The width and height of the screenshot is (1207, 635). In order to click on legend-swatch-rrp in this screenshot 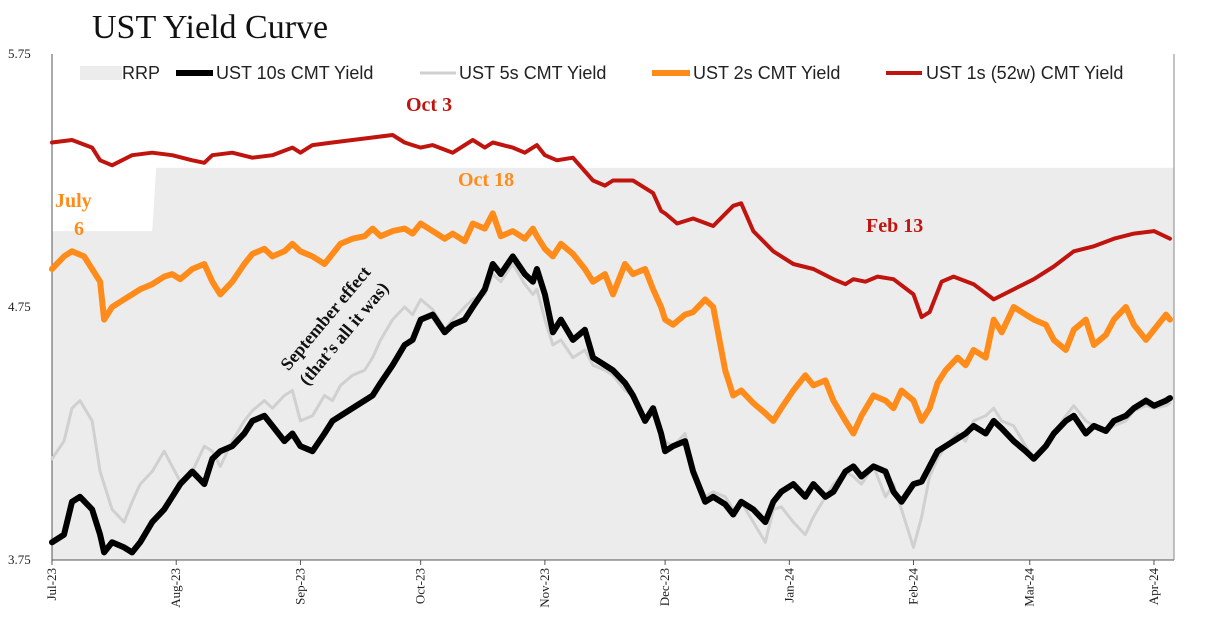, I will do `click(101, 73)`.